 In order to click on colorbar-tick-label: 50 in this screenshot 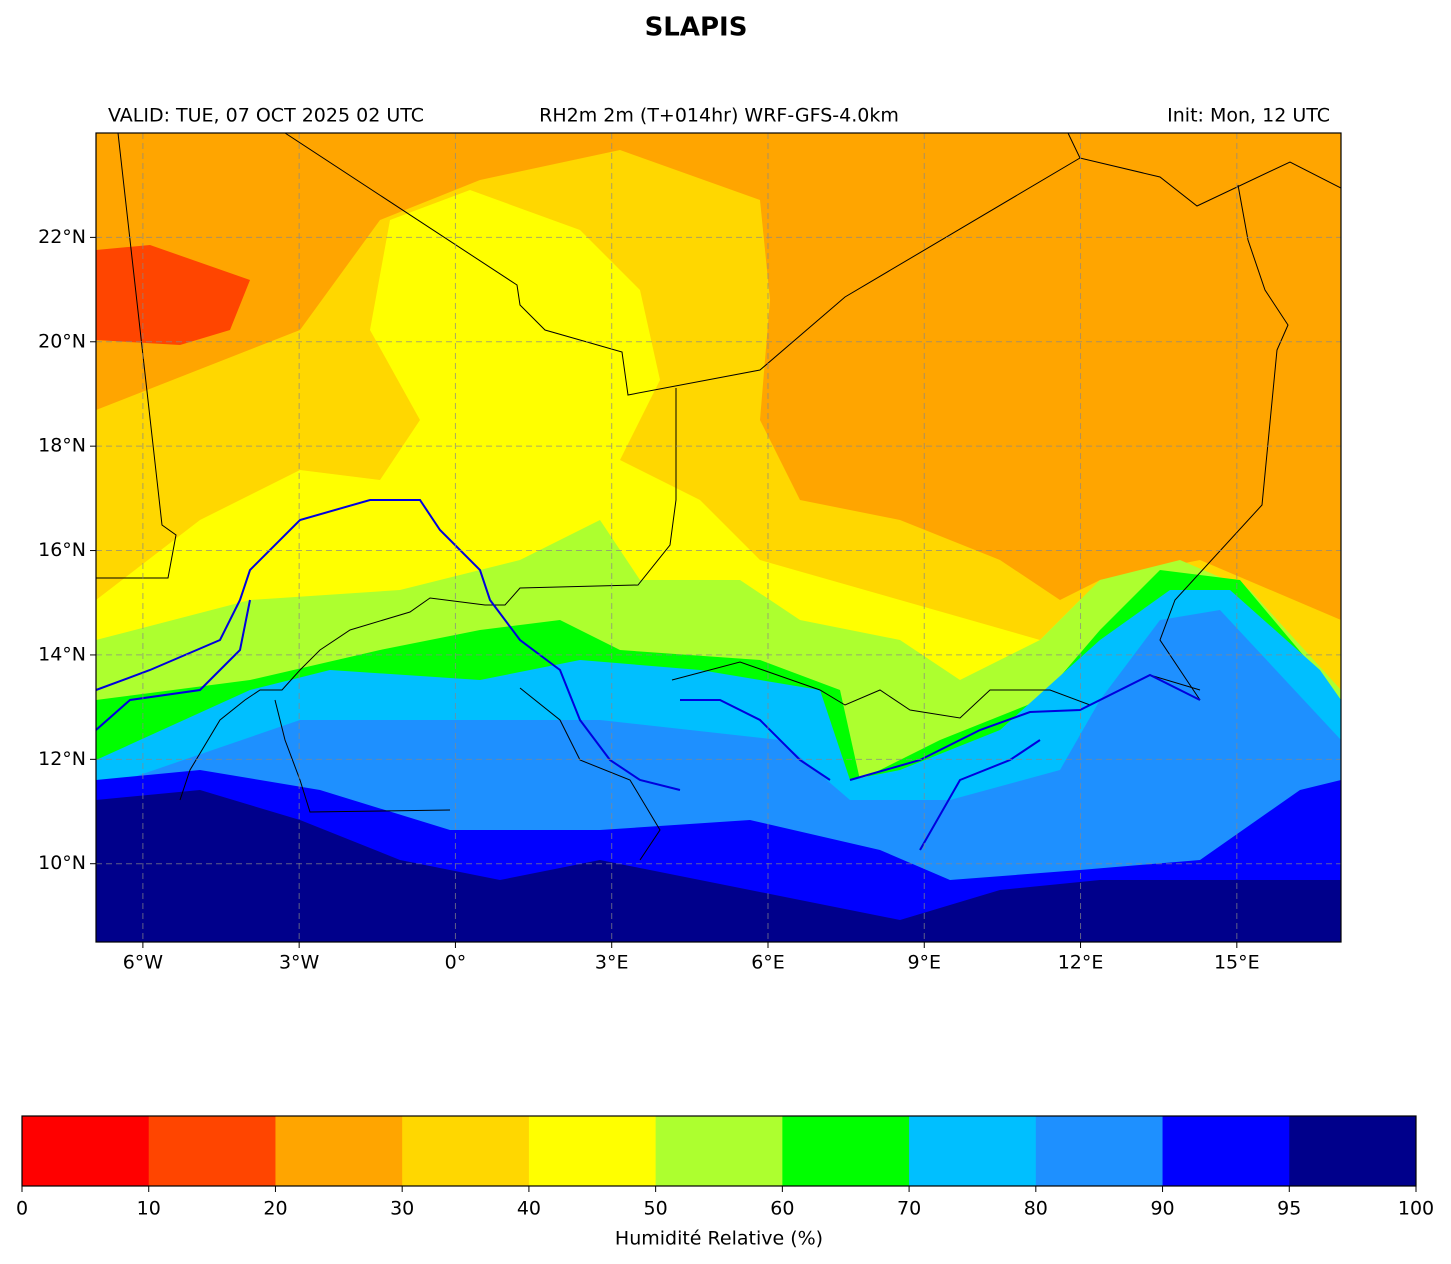, I will do `click(656, 1209)`.